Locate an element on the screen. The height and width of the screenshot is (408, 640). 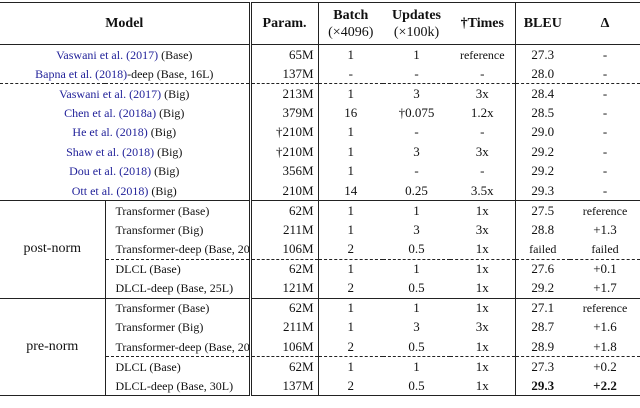
model-name: He et al. (2018) (Big) is located at coordinates (126, 132).